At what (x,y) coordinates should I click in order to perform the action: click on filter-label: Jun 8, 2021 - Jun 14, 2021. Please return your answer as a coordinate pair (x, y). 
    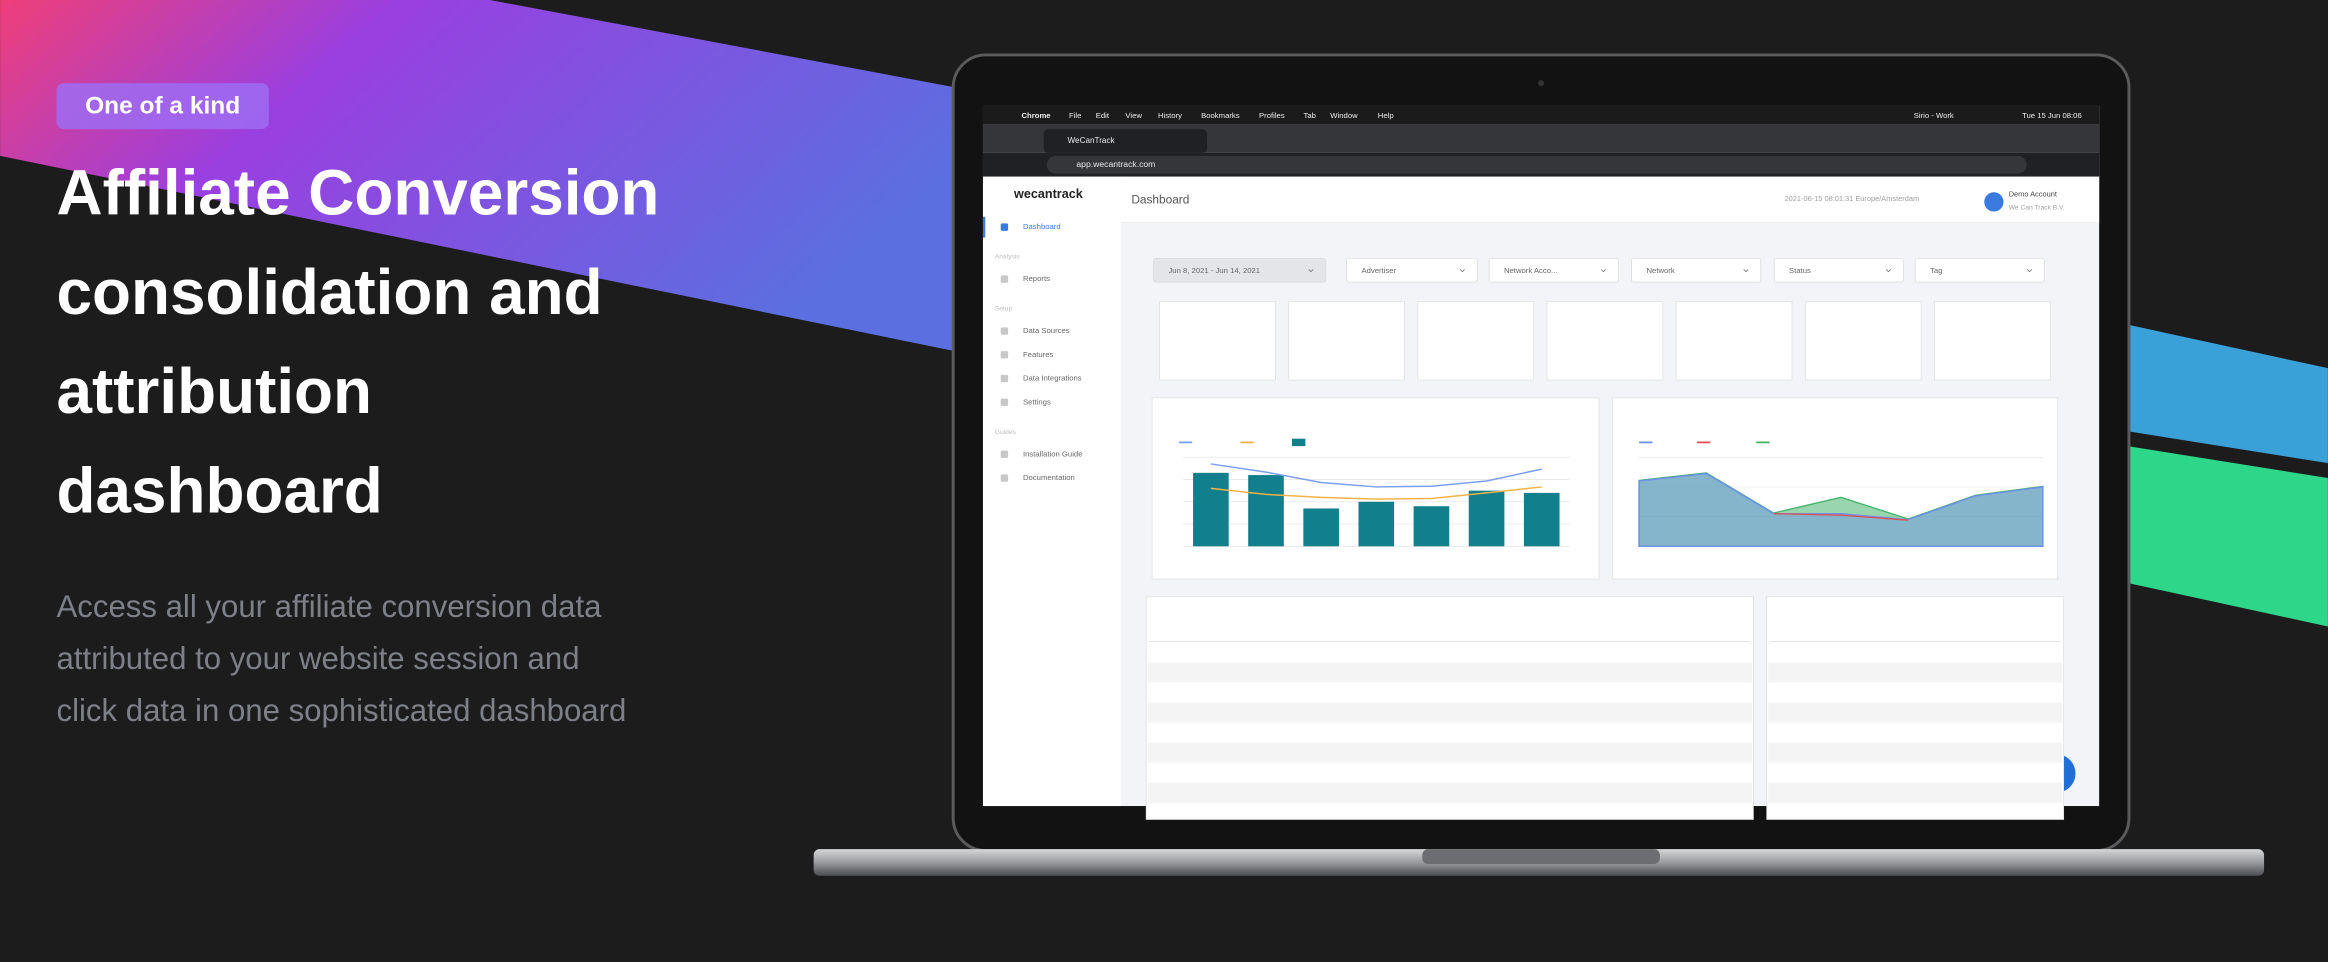
    Looking at the image, I should click on (1214, 270).